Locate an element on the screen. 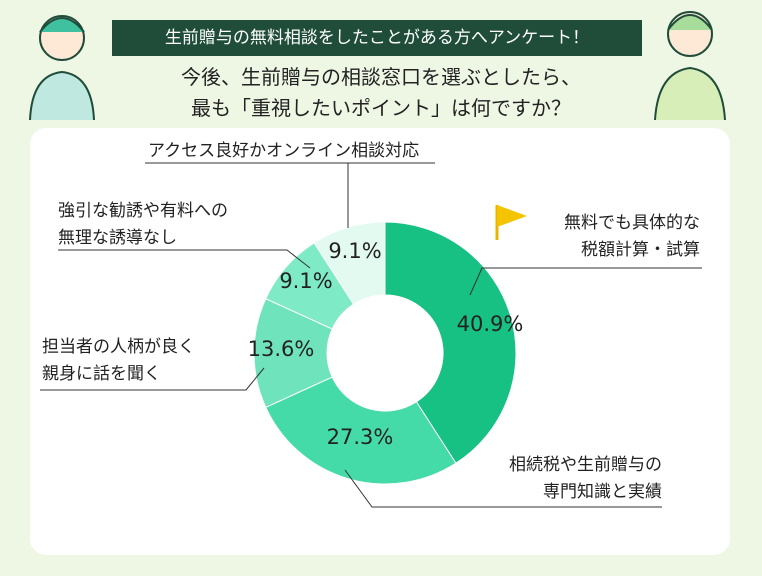  category-label: 担当者の人柄が良く 親身に話を聞く is located at coordinates (118, 360).